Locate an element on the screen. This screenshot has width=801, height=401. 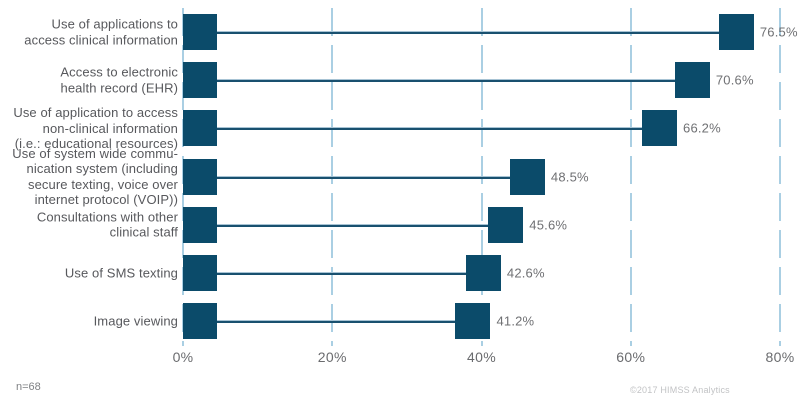
category-label: Consultations with other clinical staff is located at coordinates (107, 224).